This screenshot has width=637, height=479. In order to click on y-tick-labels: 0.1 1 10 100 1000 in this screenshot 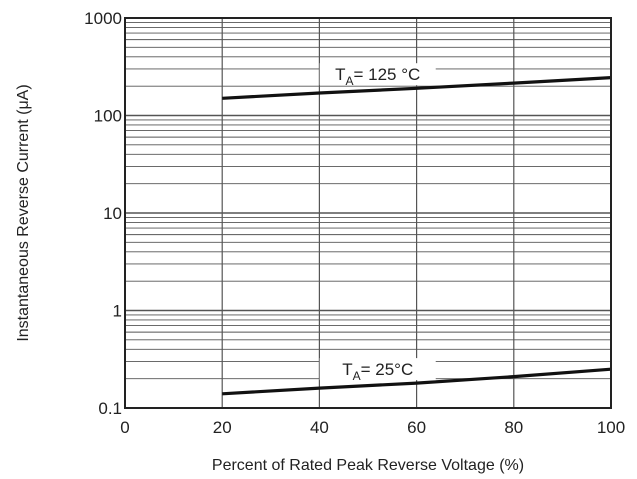, I will do `click(103, 213)`.